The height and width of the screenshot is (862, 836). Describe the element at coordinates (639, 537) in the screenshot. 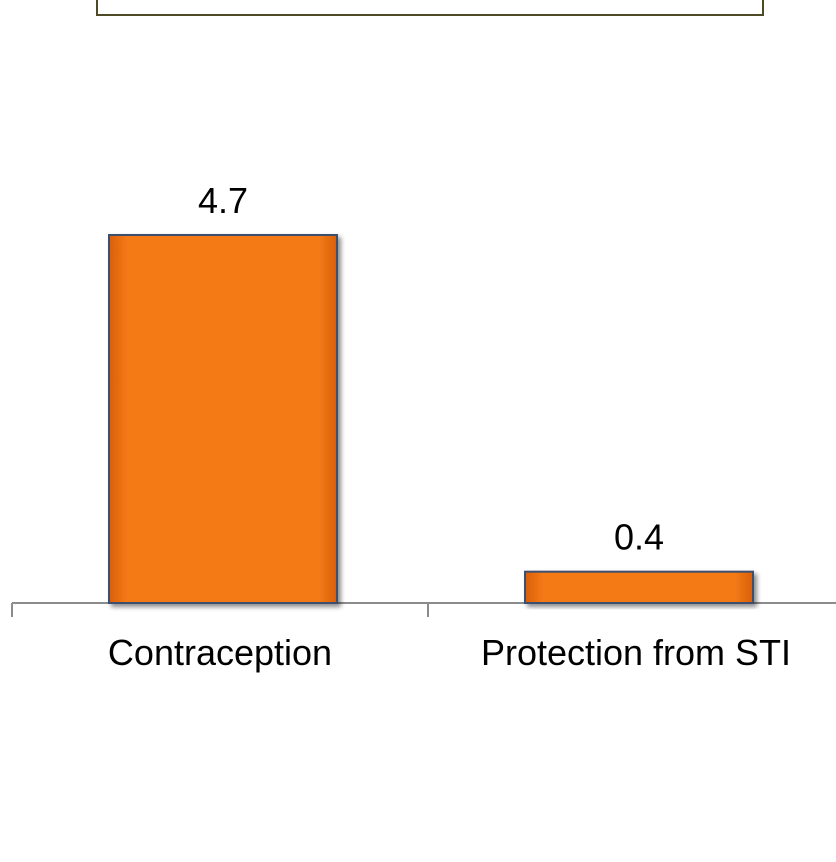

I see `data-label: 0.4` at that location.